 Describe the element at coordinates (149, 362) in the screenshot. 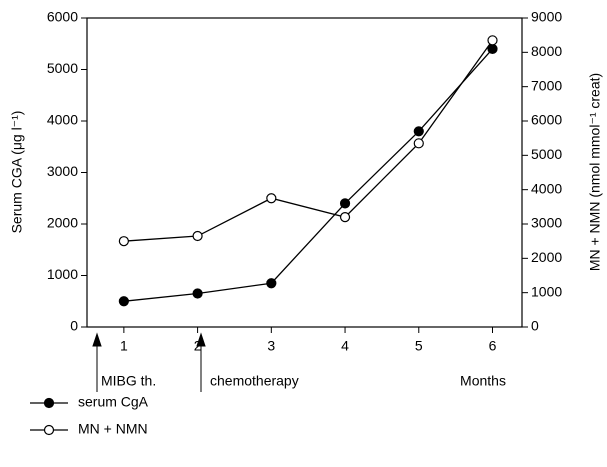

I see `annotation-arrow` at that location.